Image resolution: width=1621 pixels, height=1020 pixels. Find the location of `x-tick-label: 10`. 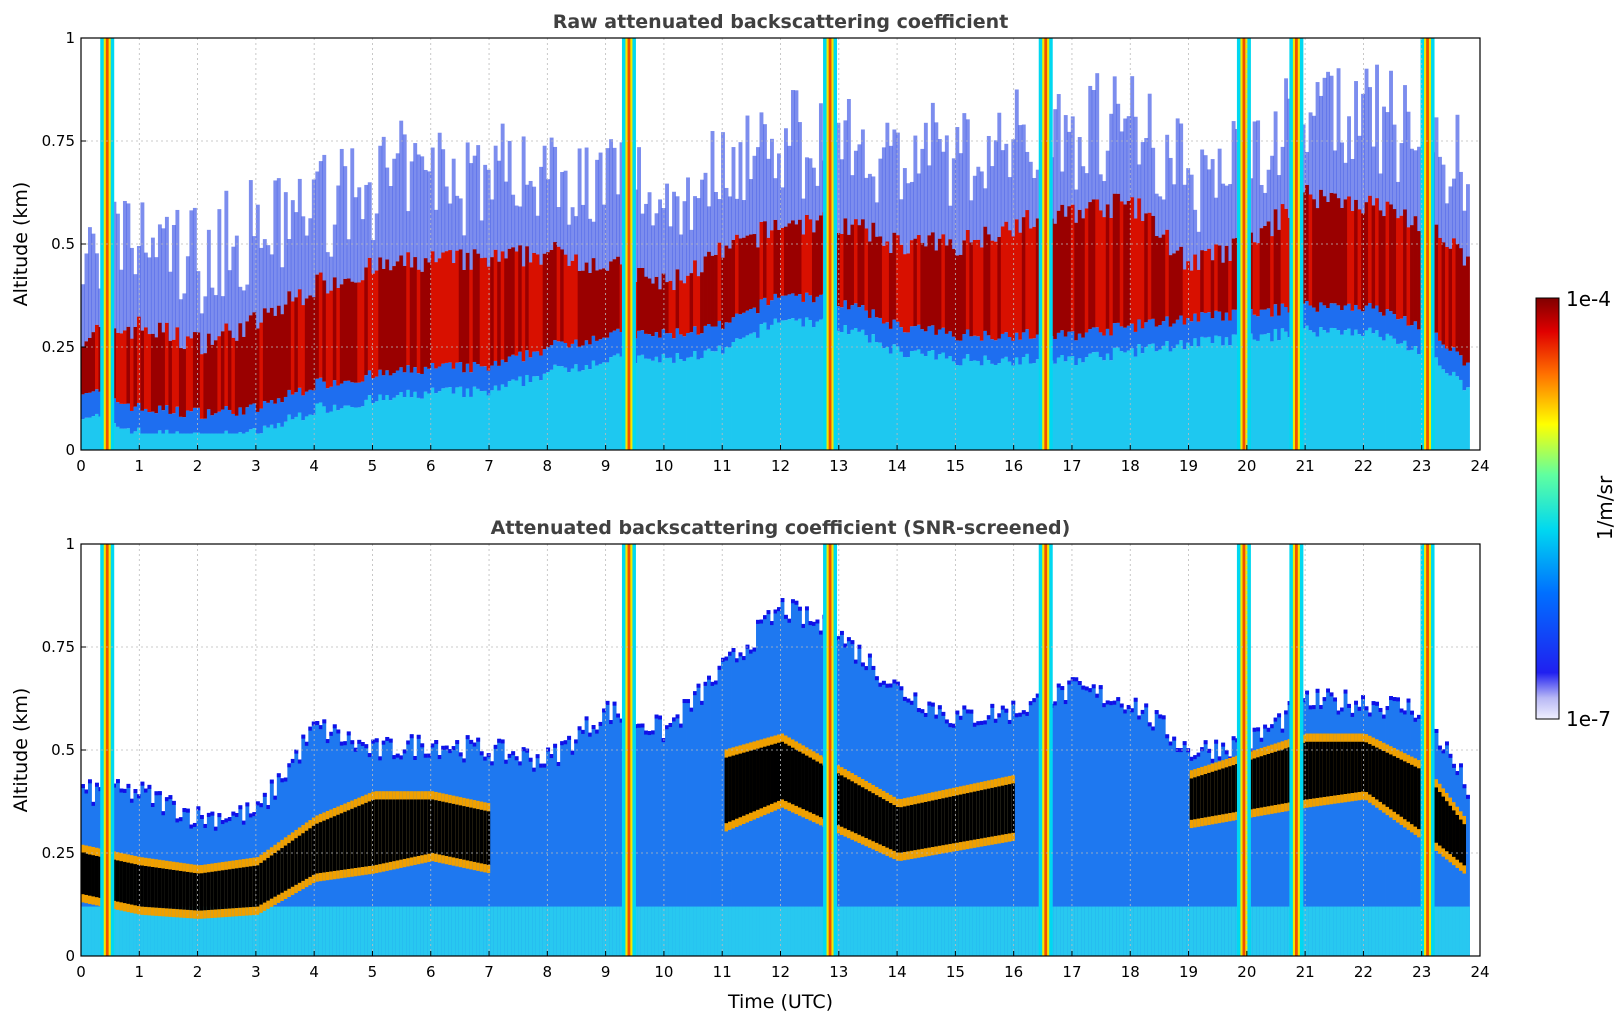

x-tick-label: 10 is located at coordinates (663, 972).